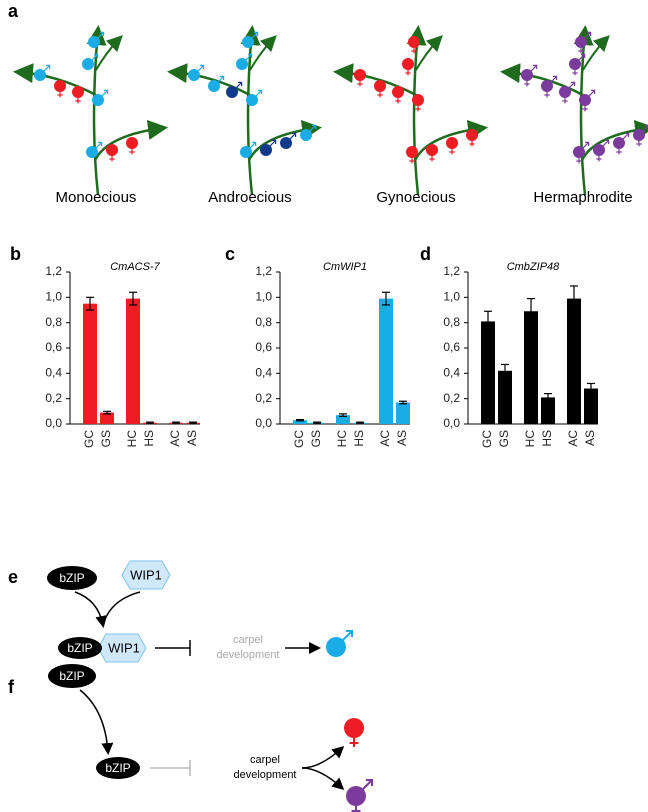 The width and height of the screenshot is (648, 812). What do you see at coordinates (451, 373) in the screenshot?
I see `y-tick-label: 0,4` at bounding box center [451, 373].